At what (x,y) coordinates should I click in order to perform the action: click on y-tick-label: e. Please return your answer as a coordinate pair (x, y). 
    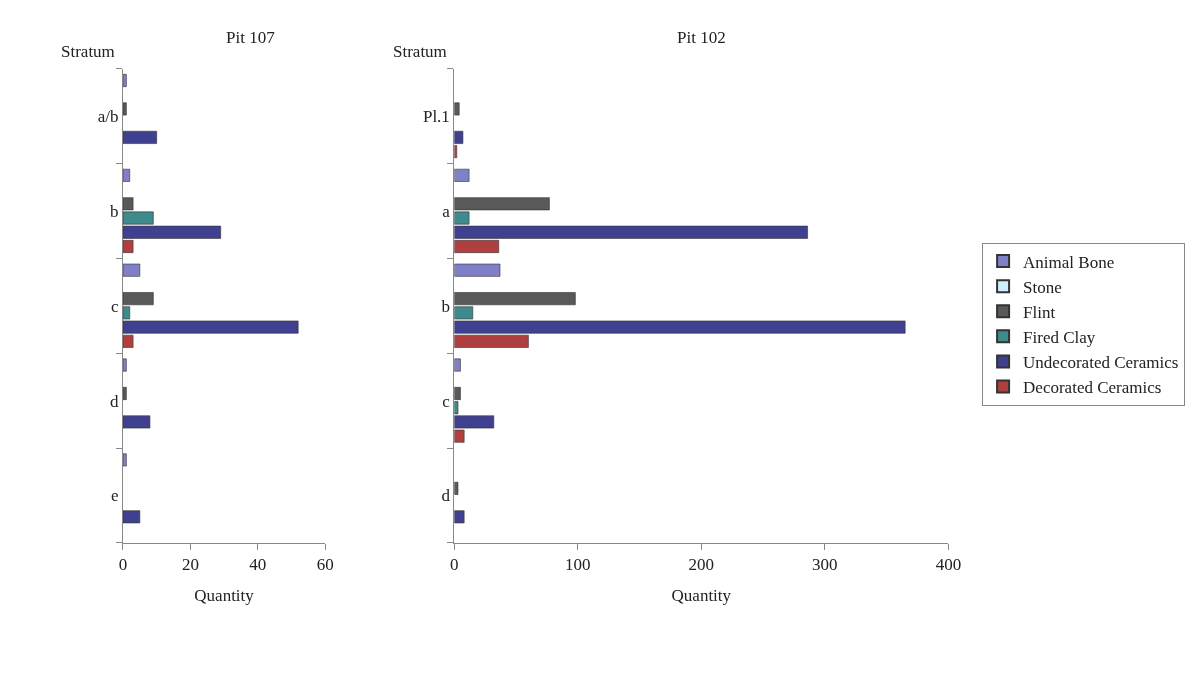
    Looking at the image, I should click on (115, 496).